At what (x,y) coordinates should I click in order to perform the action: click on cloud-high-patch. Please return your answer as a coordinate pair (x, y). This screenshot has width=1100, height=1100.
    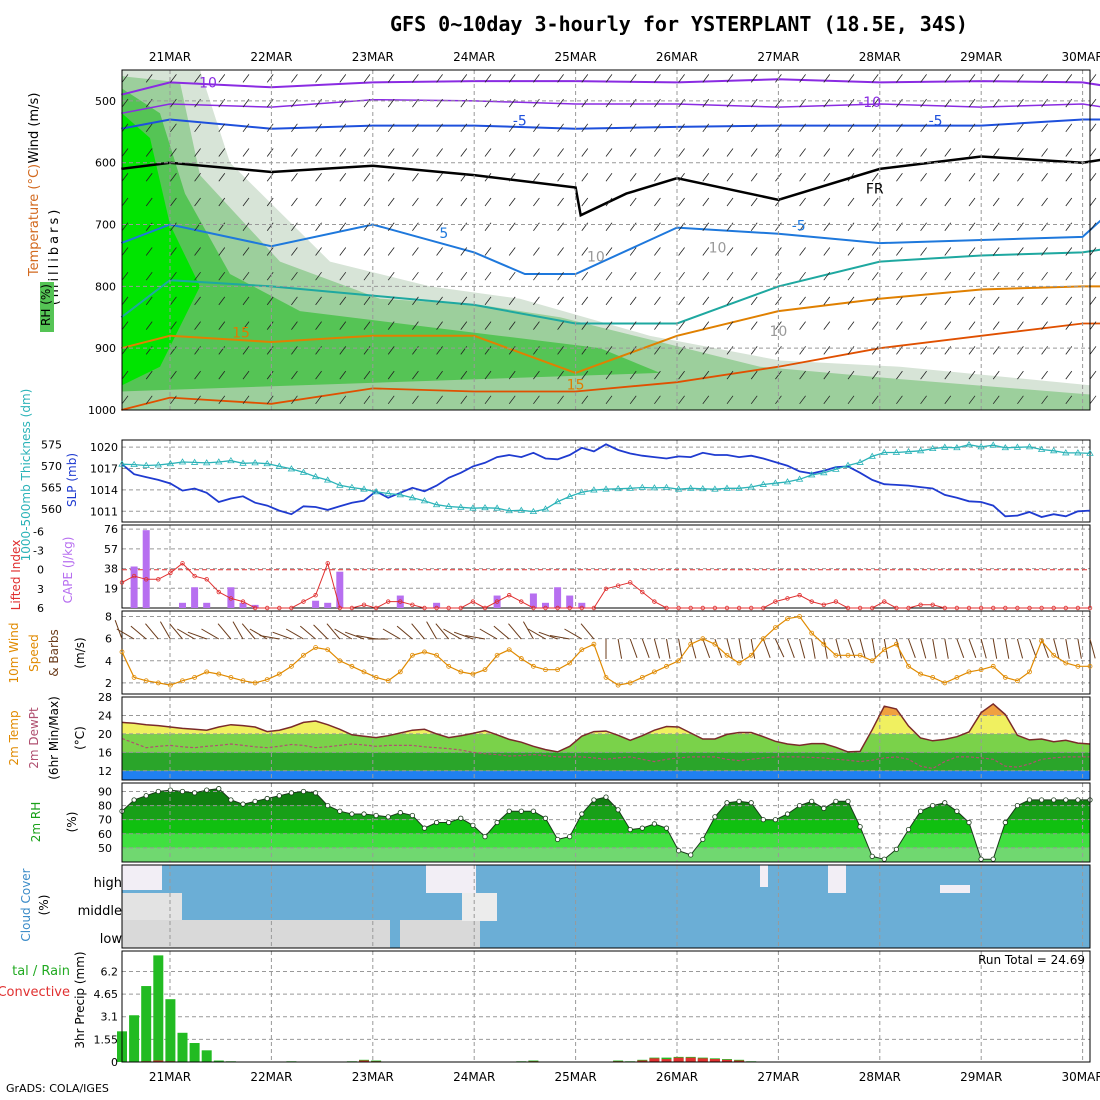
    Looking at the image, I should click on (451, 879).